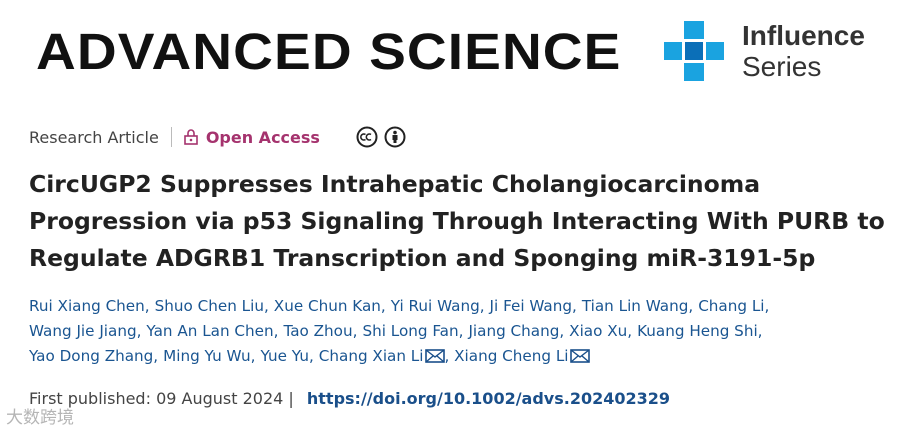  I want to click on series-line: Influence, so click(803, 35).